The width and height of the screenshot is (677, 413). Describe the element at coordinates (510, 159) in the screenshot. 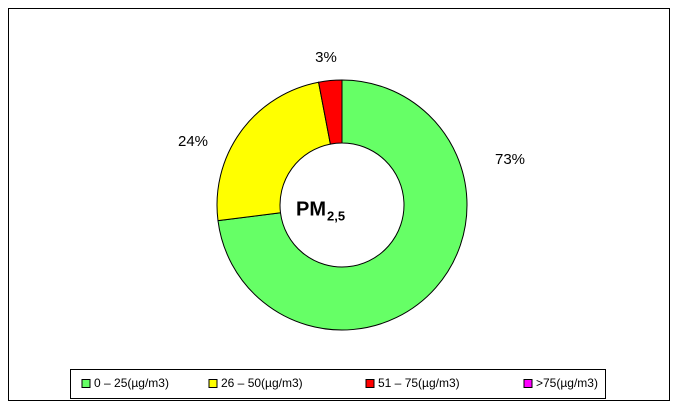

I see `data-label: 73%` at that location.